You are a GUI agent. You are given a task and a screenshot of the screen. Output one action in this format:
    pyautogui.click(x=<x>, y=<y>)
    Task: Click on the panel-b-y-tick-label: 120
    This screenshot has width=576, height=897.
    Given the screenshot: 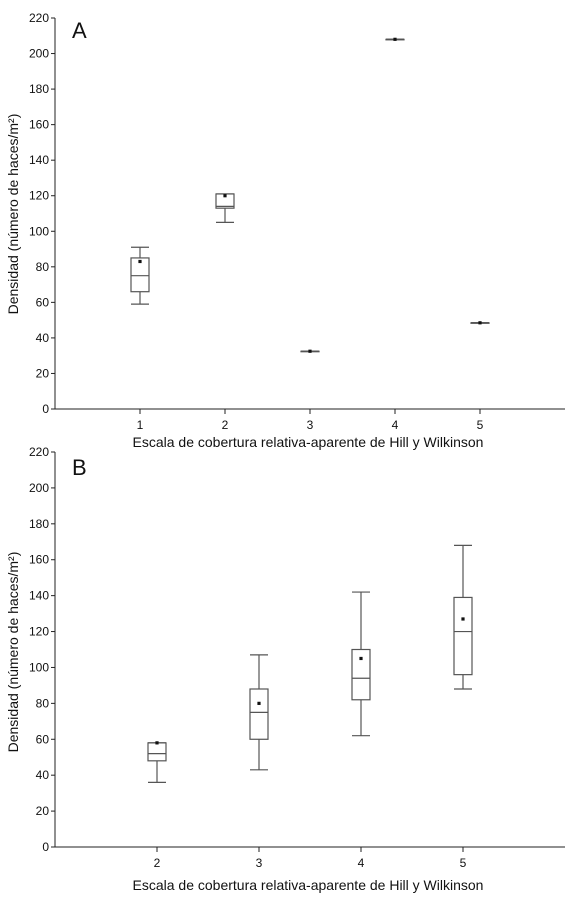 What is the action you would take?
    pyautogui.click(x=39, y=632)
    